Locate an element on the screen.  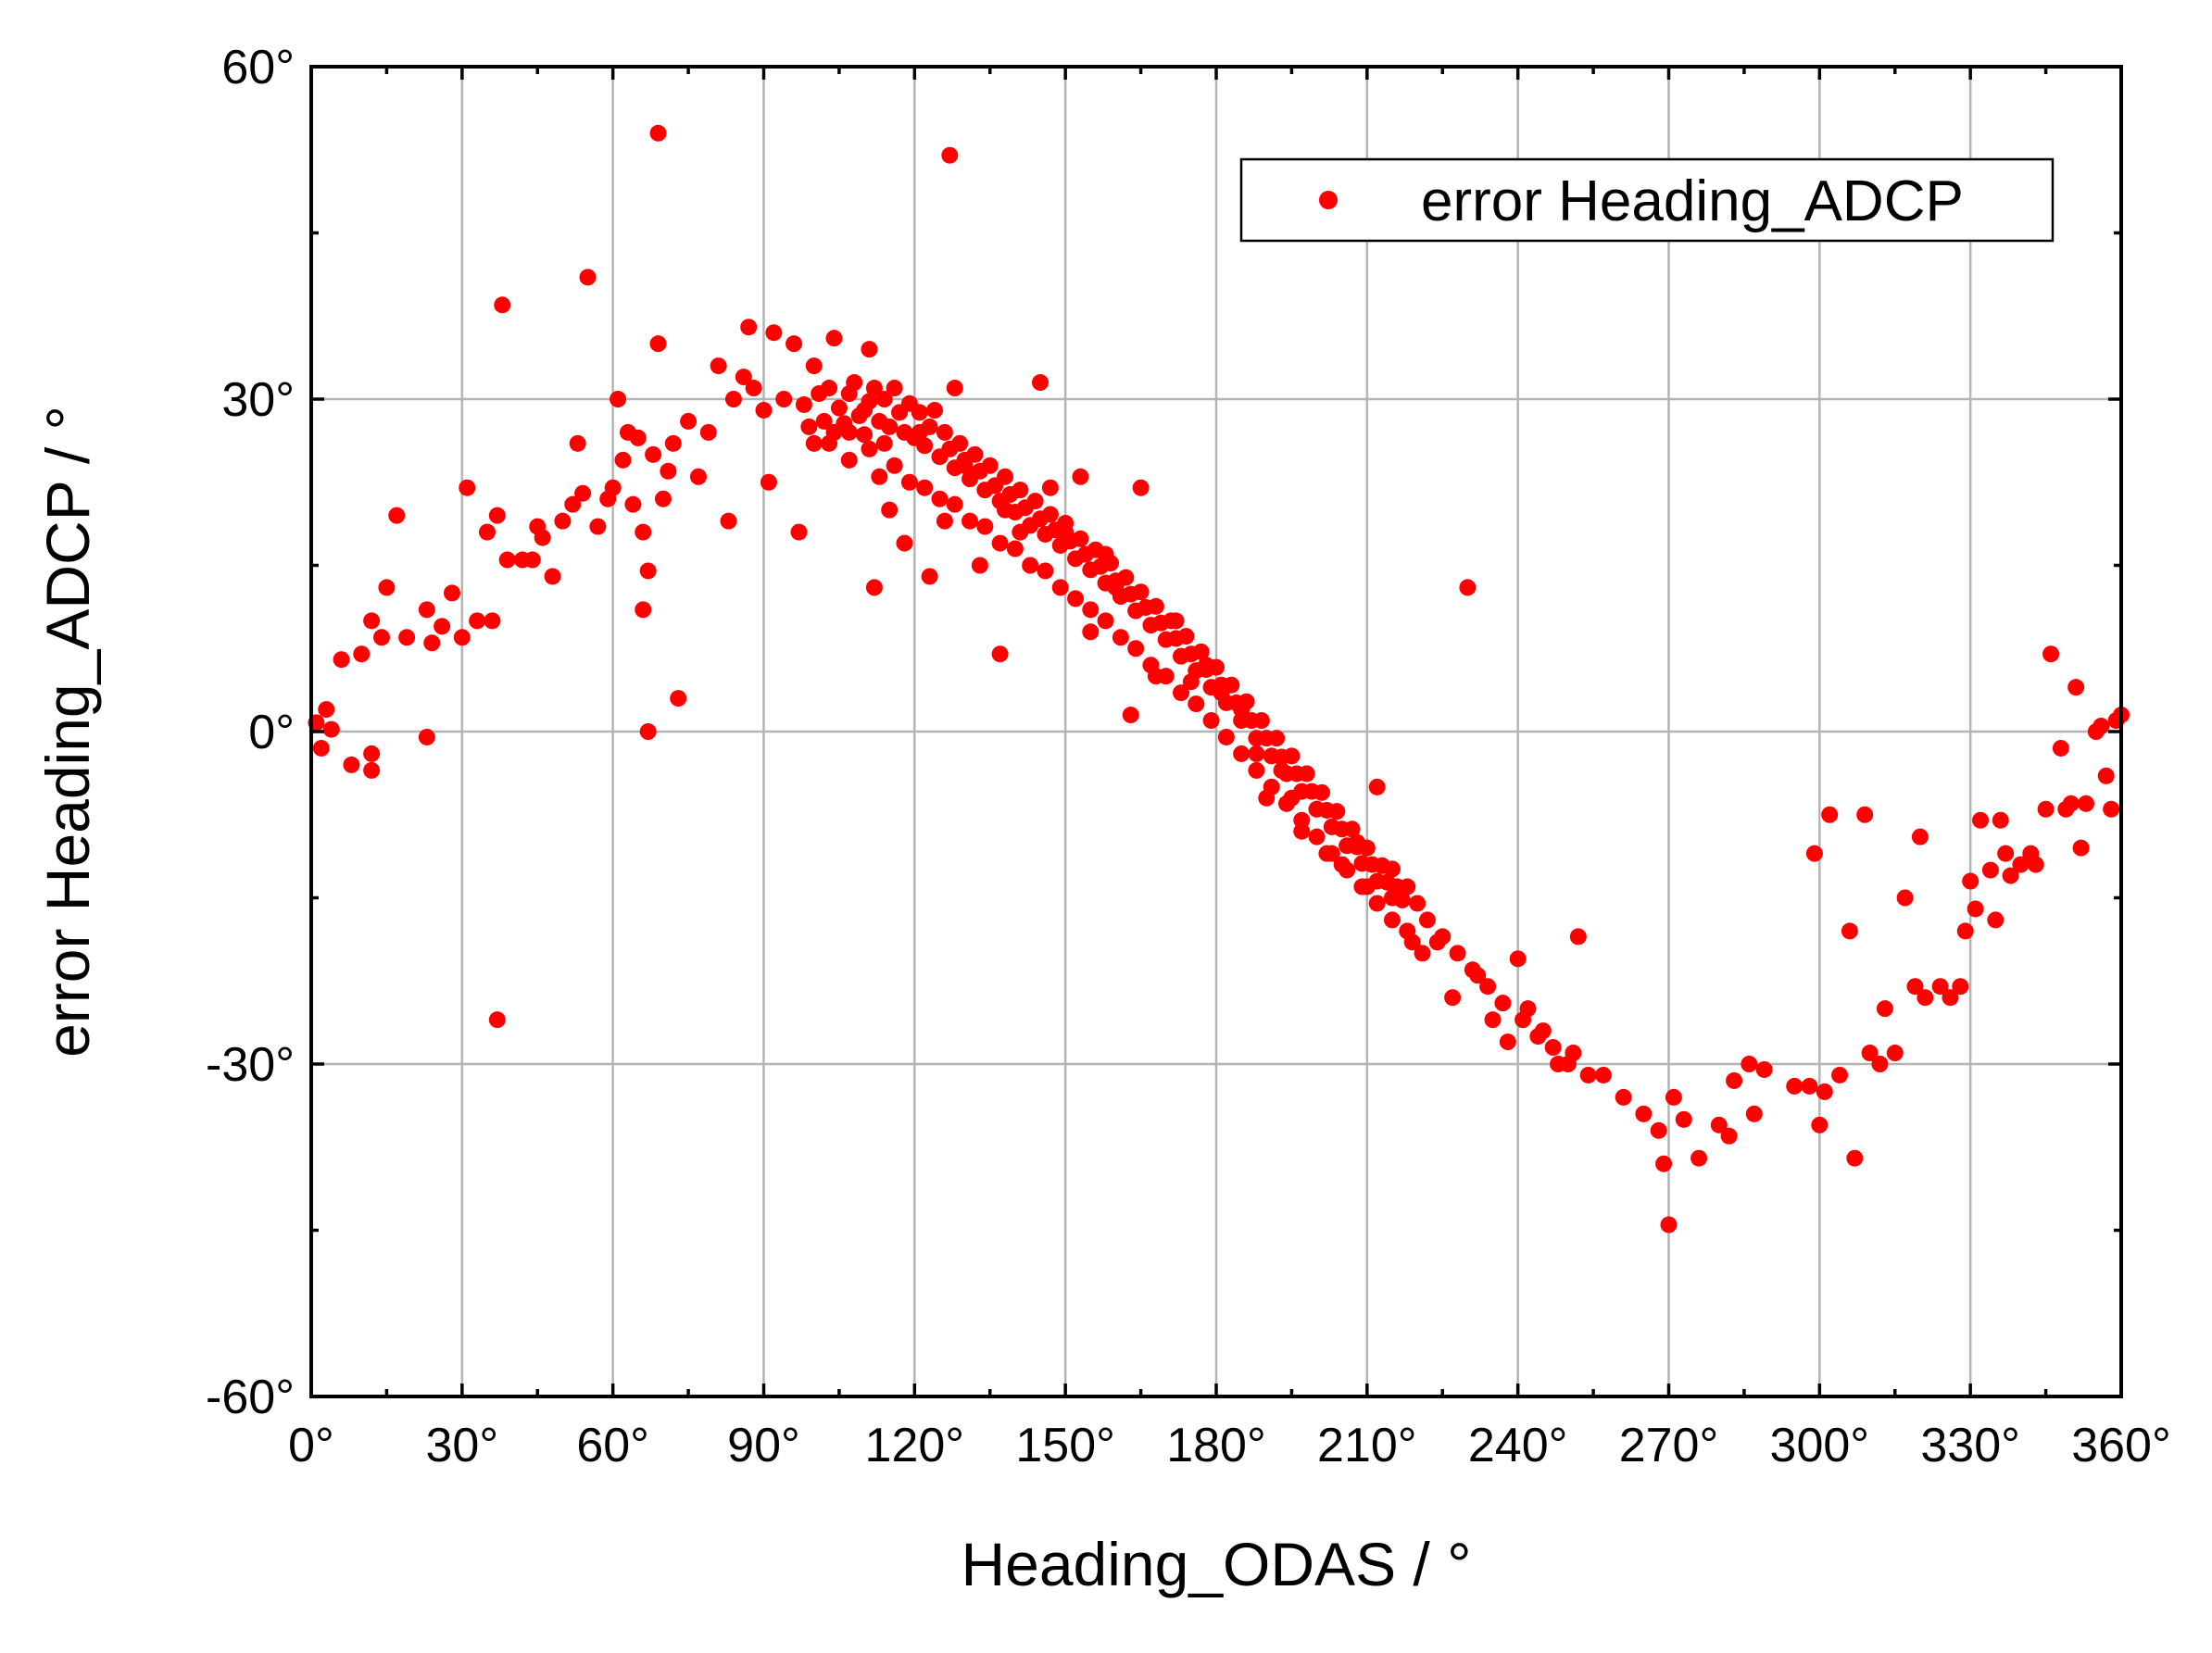
x-tick-label: 240° is located at coordinates (1518, 1445).